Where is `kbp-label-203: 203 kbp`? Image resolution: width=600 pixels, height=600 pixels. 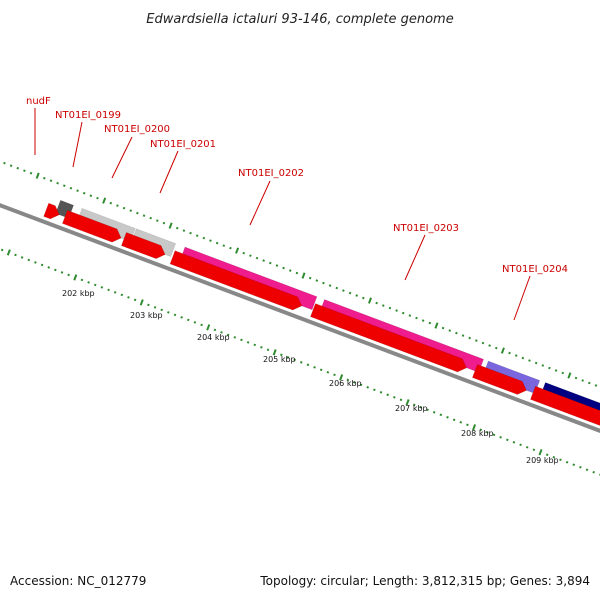
kbp-label-203: 203 kbp is located at coordinates (146, 315).